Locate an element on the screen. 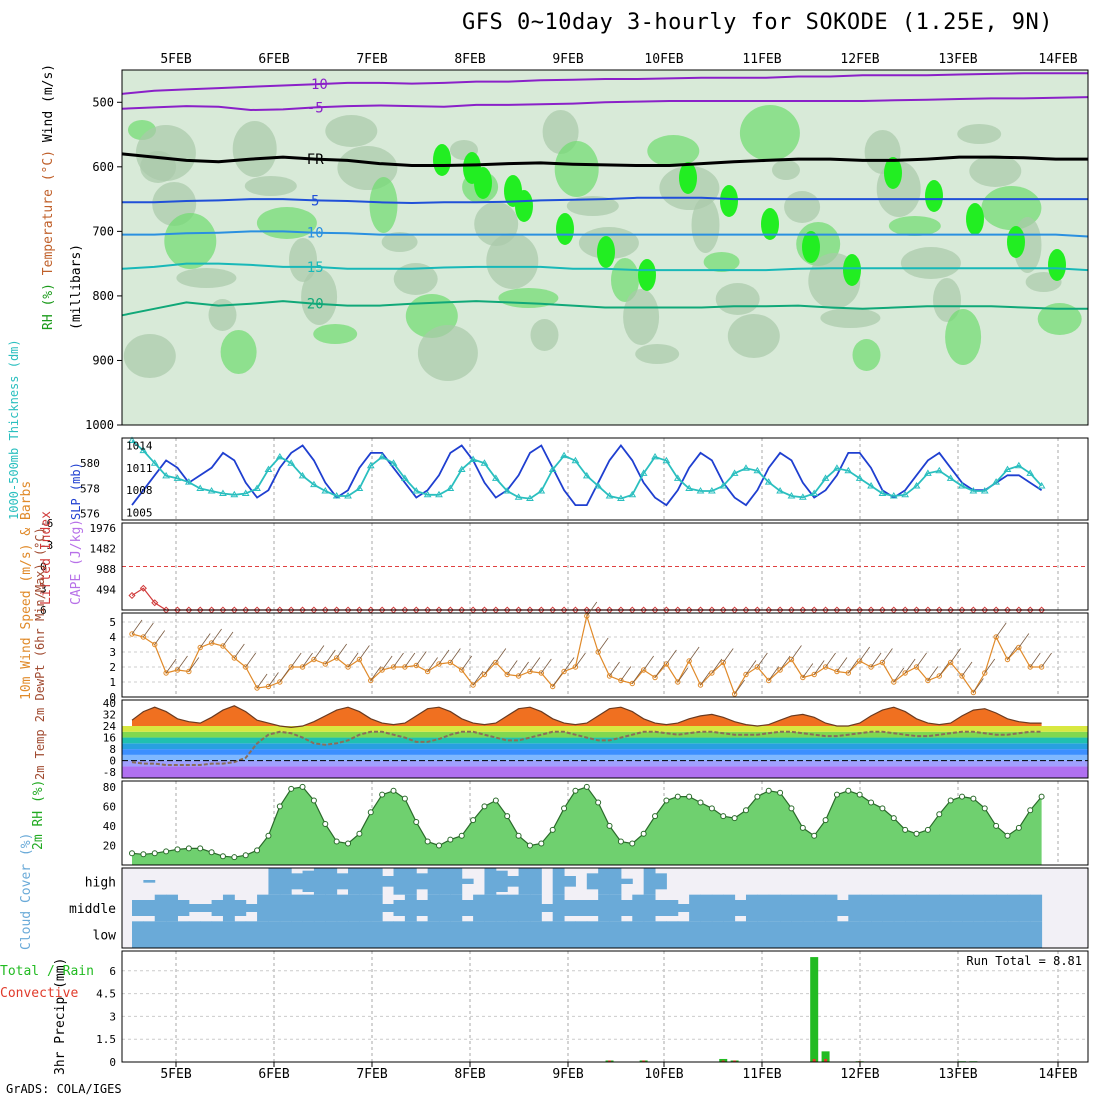  y-axis-label: 2m RH (%) is located at coordinates (38, 815).